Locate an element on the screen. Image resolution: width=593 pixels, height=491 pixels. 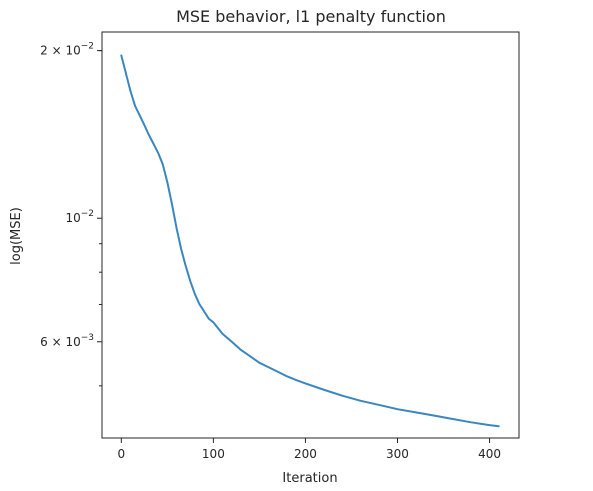
y-tick-label: 2 × 10⁻² is located at coordinates (67, 50).